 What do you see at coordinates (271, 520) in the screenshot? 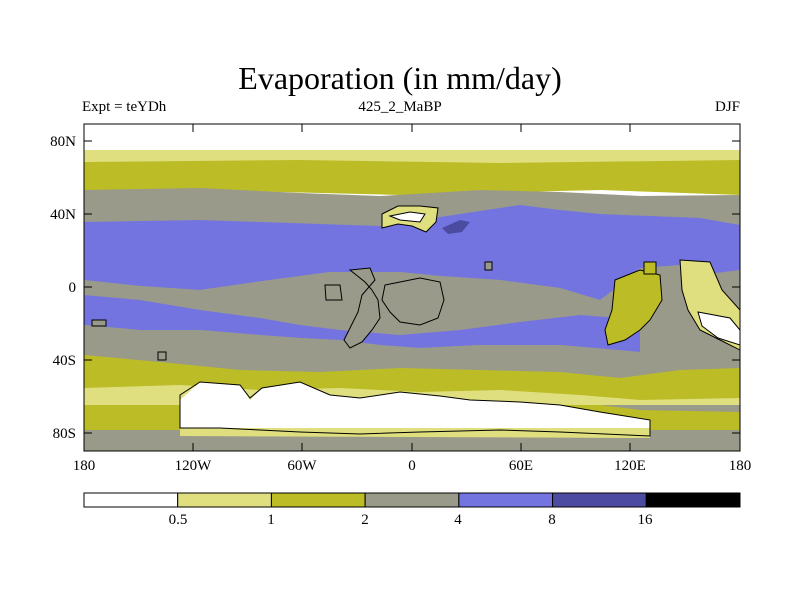
I see `colorbar-label: 1` at bounding box center [271, 520].